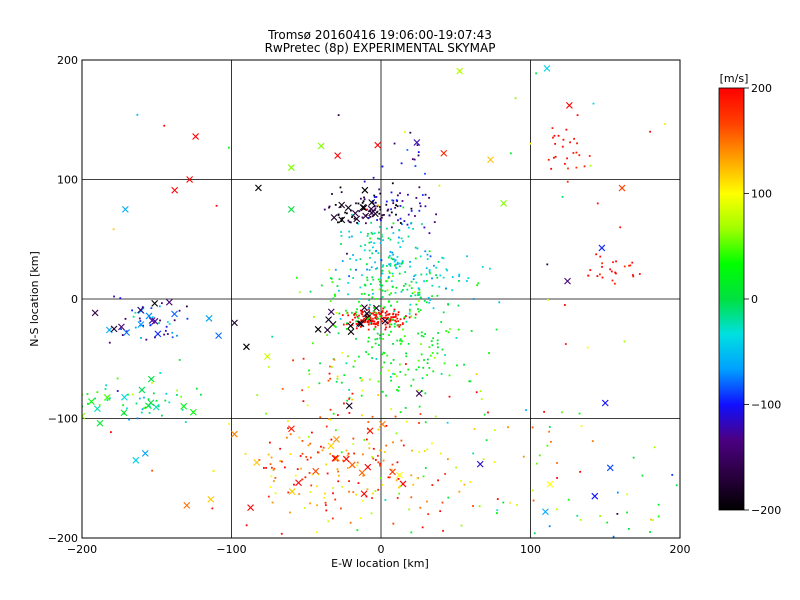 The height and width of the screenshot is (600, 800). I want to click on colorbar-tick-label: 0, so click(754, 299).